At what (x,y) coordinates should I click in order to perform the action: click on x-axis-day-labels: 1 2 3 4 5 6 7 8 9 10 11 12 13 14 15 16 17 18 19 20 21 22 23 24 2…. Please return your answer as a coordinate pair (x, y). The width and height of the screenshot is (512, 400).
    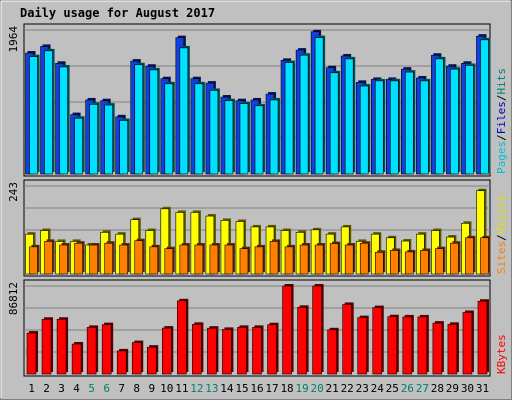
    Looking at the image, I should click on (258, 388).